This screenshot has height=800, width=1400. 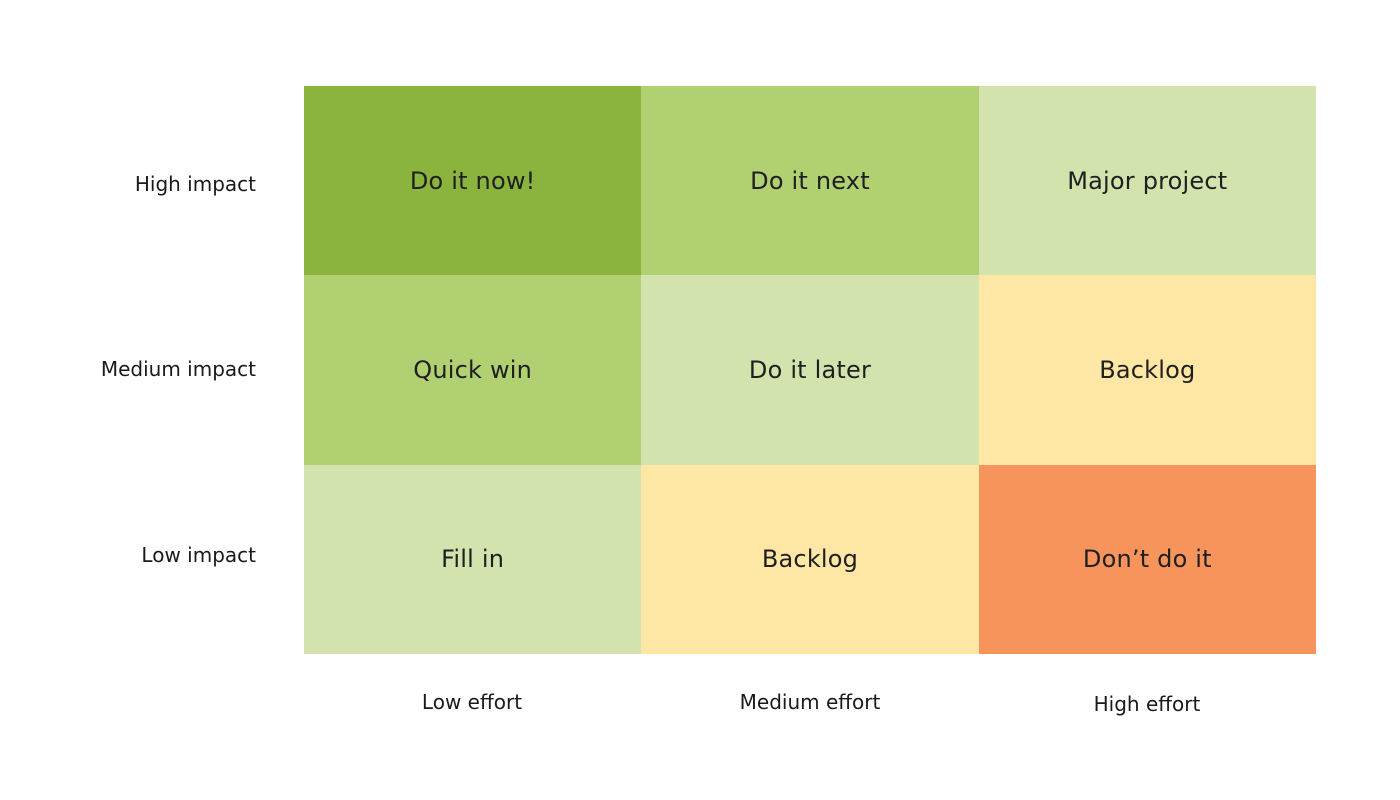 I want to click on cell-do-it-later: Do it later, so click(x=810, y=370).